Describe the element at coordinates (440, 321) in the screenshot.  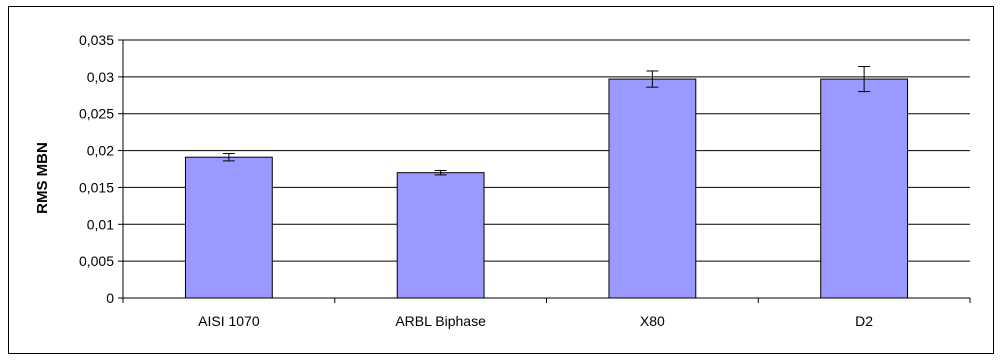
I see `x-tick-label: ARBL Biphase` at that location.